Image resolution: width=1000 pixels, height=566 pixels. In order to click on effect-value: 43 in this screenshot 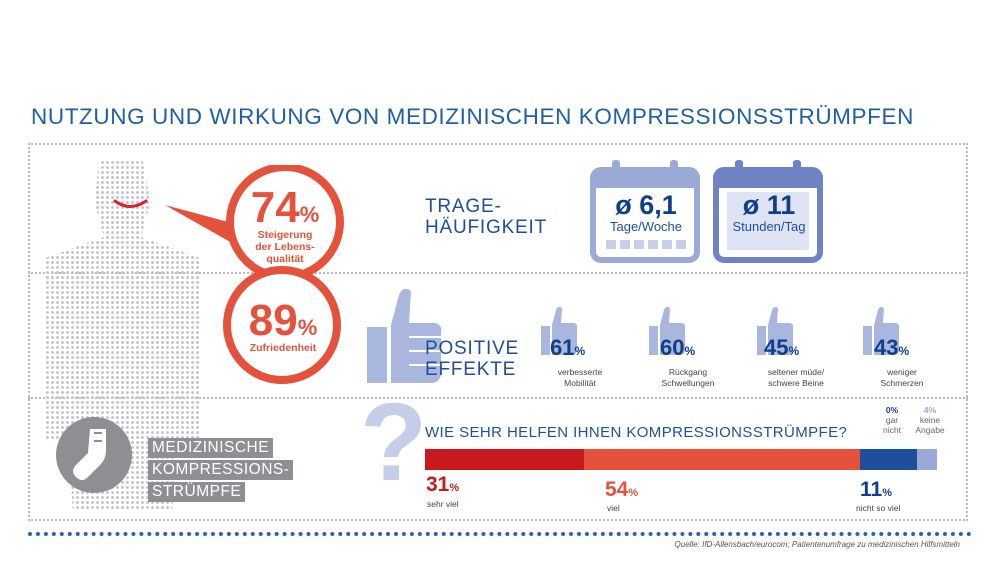, I will do `click(886, 347)`.